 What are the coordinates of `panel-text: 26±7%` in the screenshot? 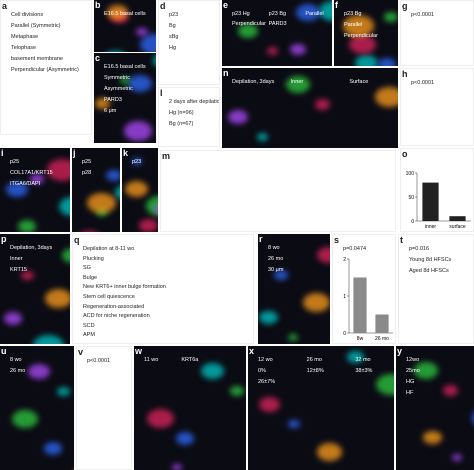 It's located at (267, 382).